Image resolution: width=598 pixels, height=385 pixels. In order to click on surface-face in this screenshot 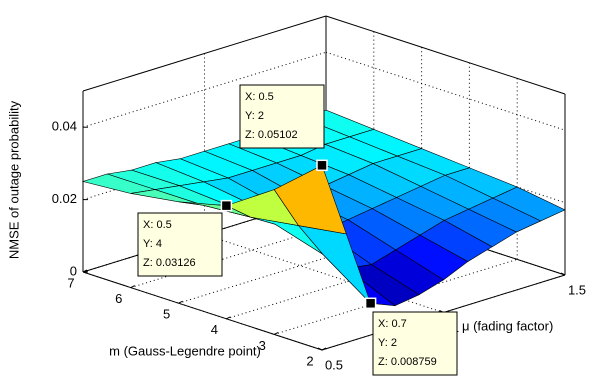, I will do `click(310, 199)`.